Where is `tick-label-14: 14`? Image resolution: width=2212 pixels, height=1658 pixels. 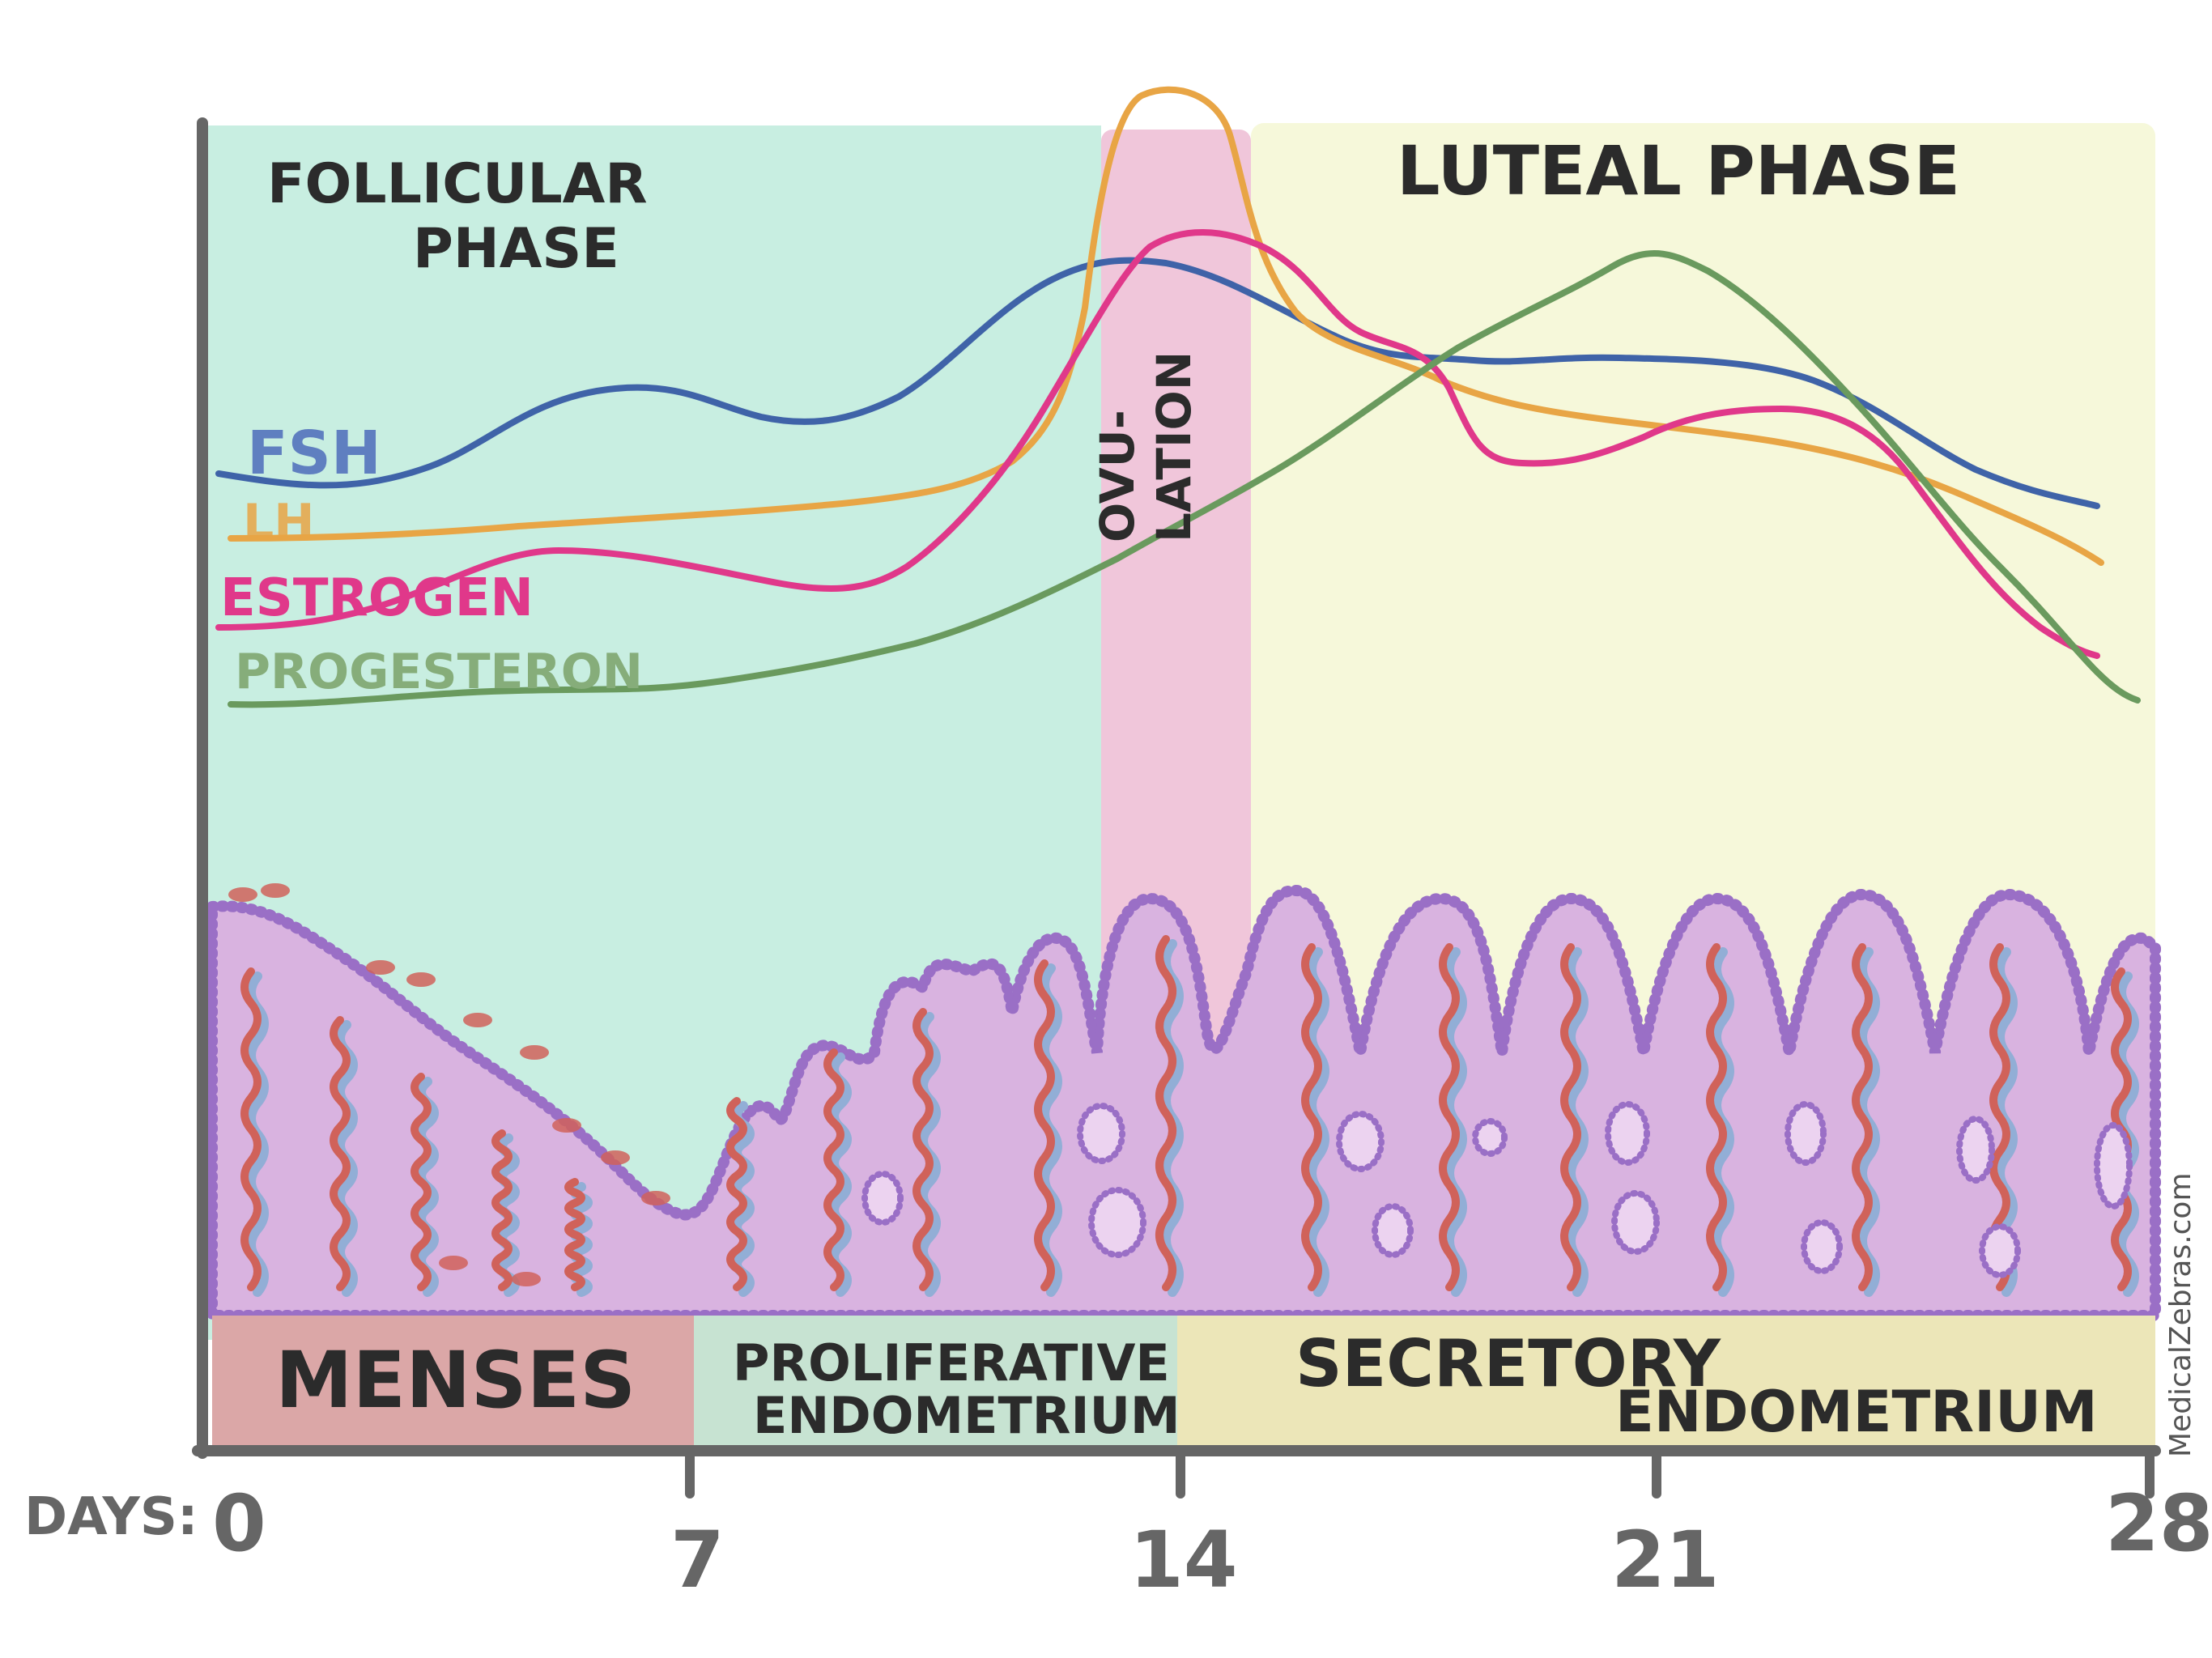
tick-label-14: 14 is located at coordinates (1184, 1560).